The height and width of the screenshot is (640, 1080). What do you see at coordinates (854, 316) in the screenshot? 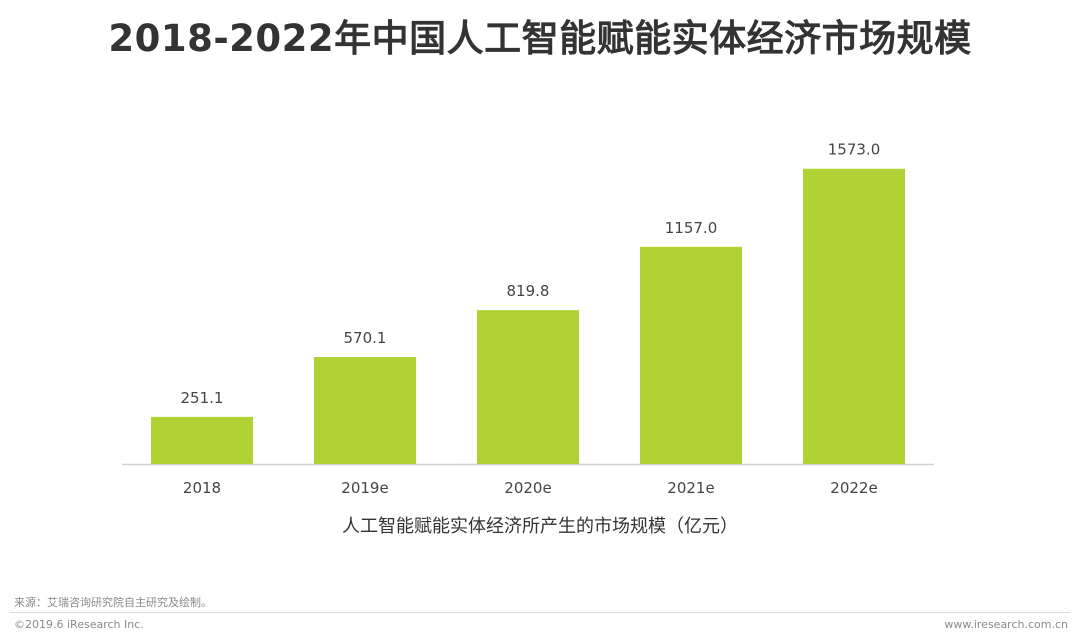
I see `bar-2022e` at bounding box center [854, 316].